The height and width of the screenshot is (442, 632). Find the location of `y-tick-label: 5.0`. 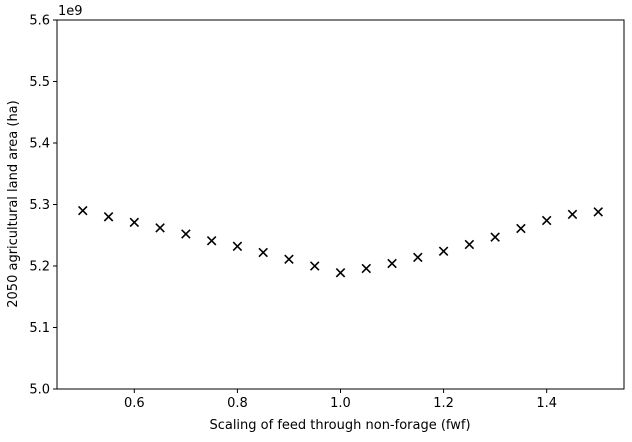

y-tick-label: 5.0 is located at coordinates (39, 390).